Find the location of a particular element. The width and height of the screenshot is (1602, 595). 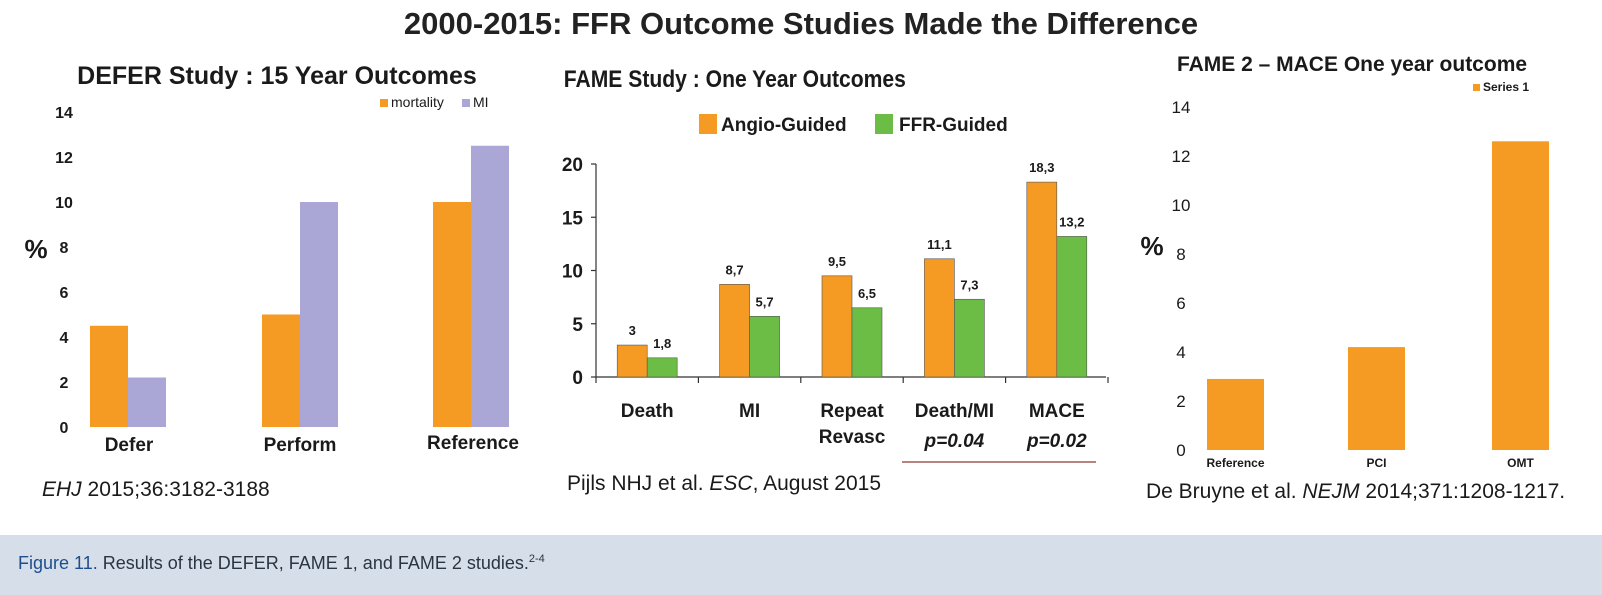

fame2-x-category-label: PCI is located at coordinates (1376, 463).